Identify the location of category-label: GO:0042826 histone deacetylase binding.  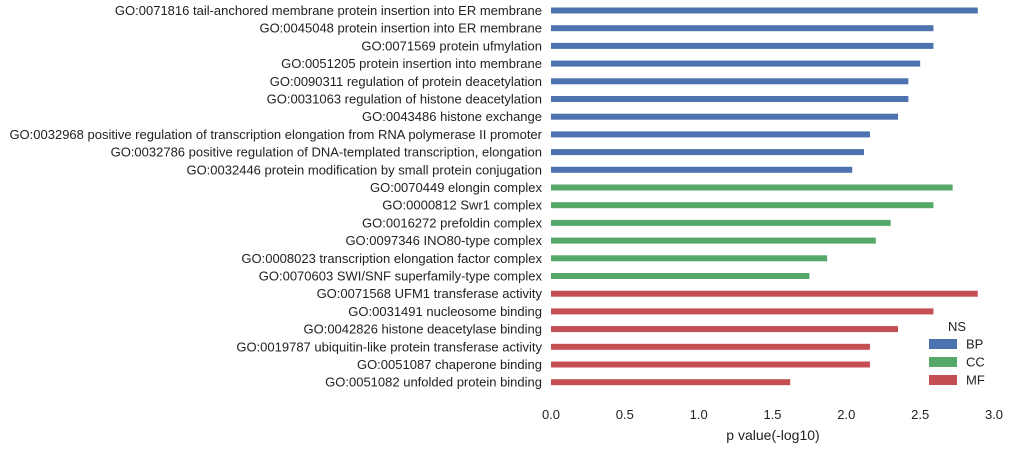
(422, 329).